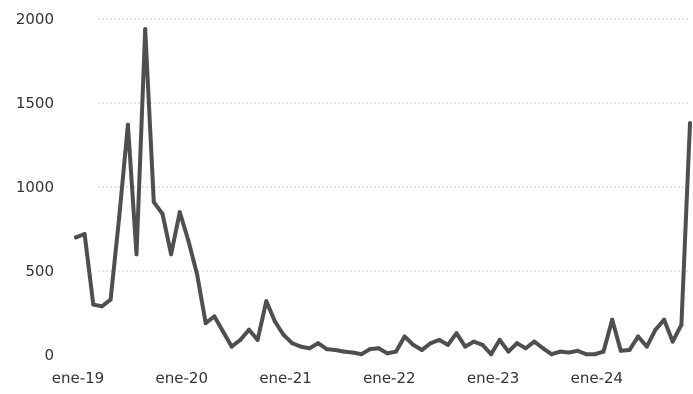 This screenshot has height=394, width=693. What do you see at coordinates (78, 378) in the screenshot?
I see `x-tick-label: ene-19` at bounding box center [78, 378].